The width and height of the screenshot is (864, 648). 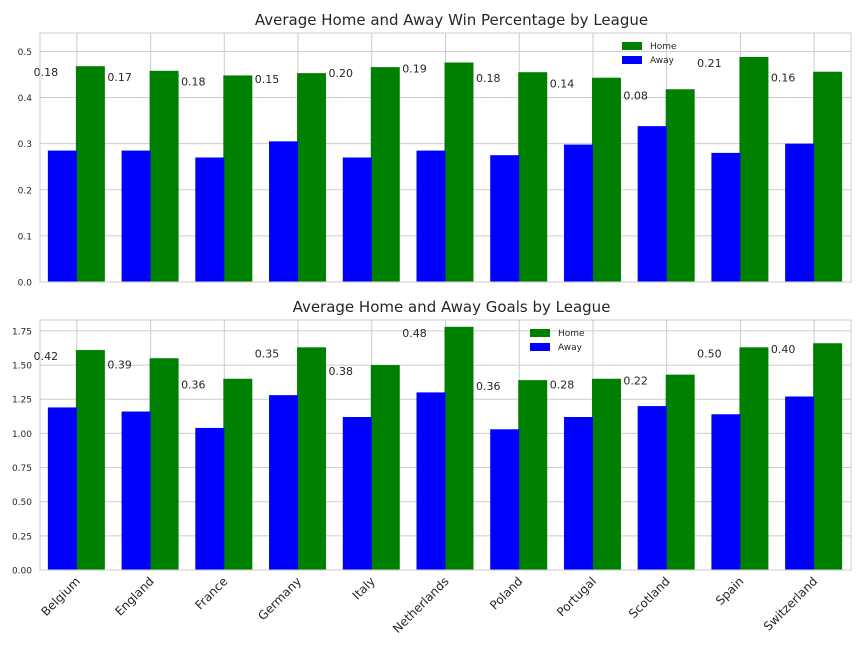 I want to click on difference-label: 0.35, so click(x=267, y=353).